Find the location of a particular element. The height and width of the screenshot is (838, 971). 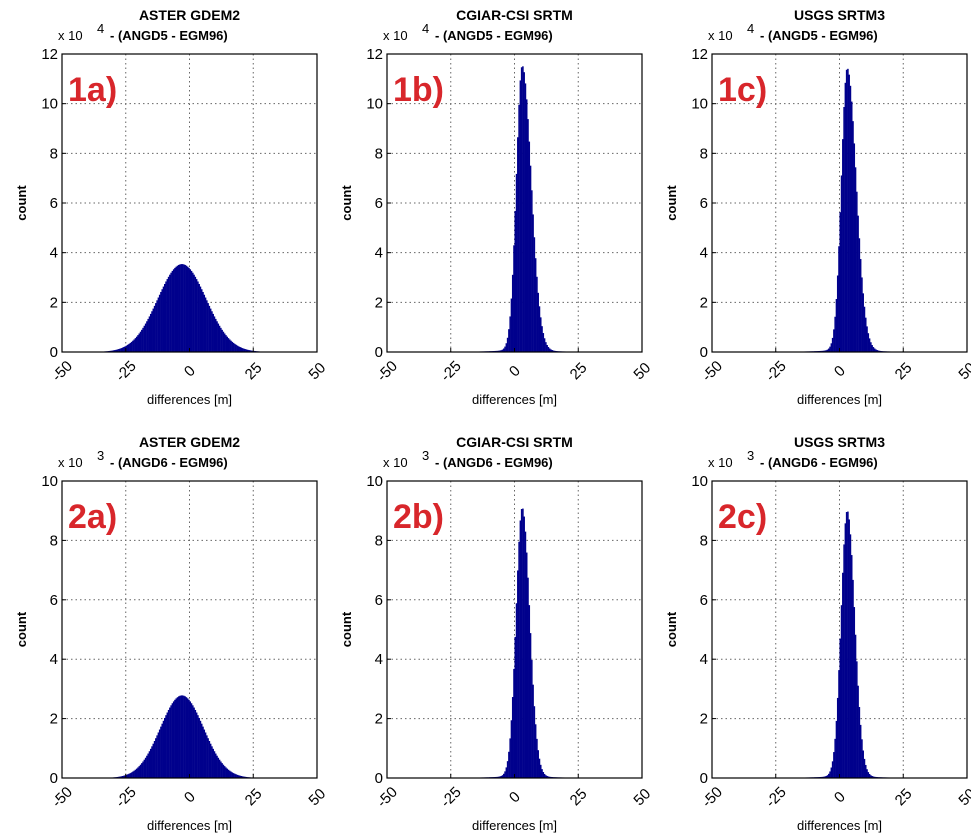

panel-label: 2c) is located at coordinates (742, 517).